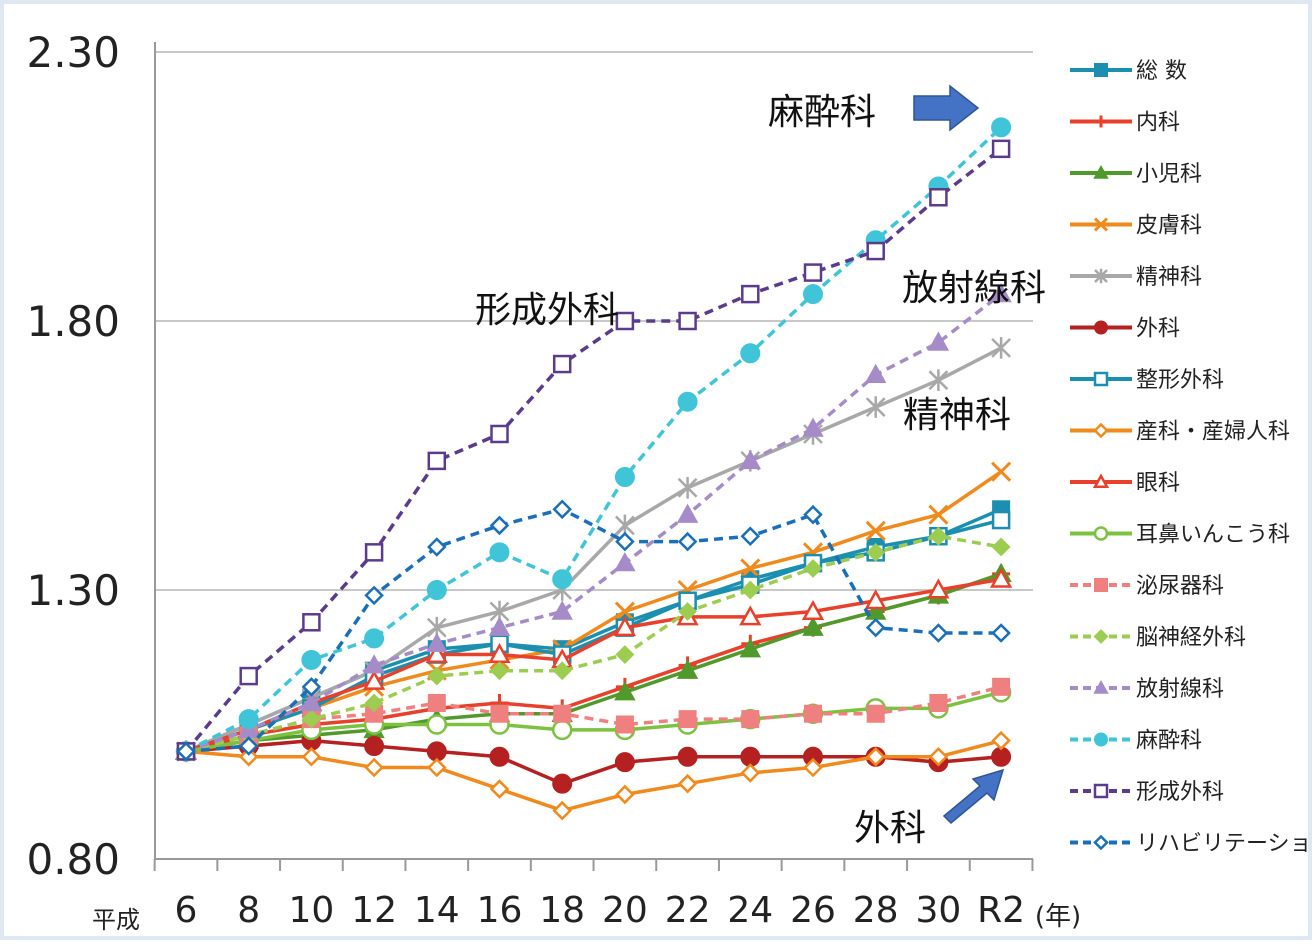 The width and height of the screenshot is (1314, 946). What do you see at coordinates (374, 910) in the screenshot?
I see `x-tick-label: 12` at bounding box center [374, 910].